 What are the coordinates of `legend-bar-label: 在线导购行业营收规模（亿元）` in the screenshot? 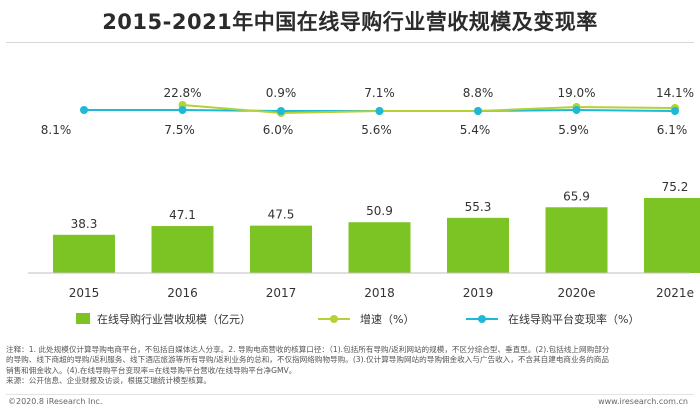 It's located at (174, 319).